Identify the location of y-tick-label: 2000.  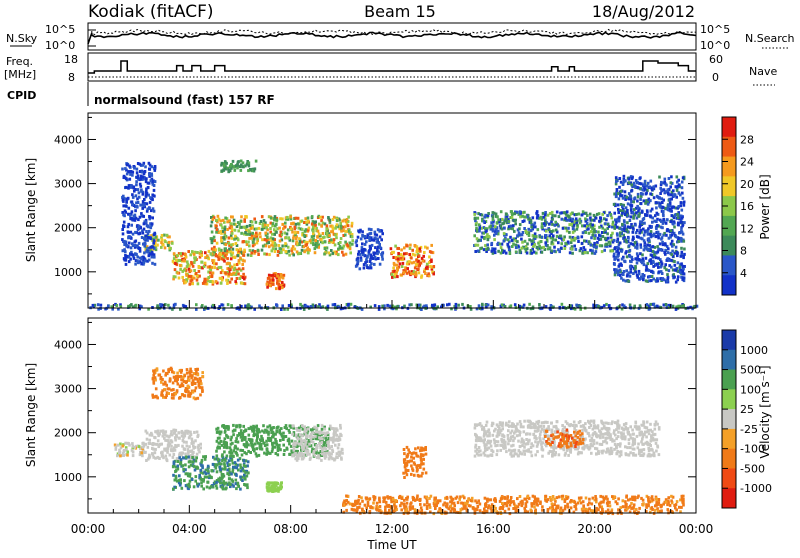
(68, 228).